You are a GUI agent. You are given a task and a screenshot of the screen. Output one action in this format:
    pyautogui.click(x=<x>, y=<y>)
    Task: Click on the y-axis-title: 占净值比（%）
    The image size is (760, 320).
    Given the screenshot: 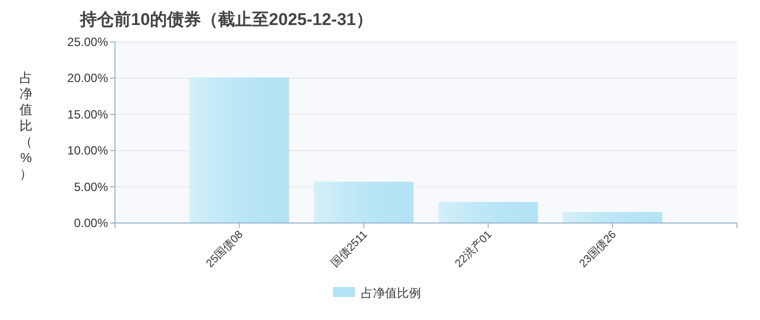 What is the action you would take?
    pyautogui.click(x=26, y=125)
    